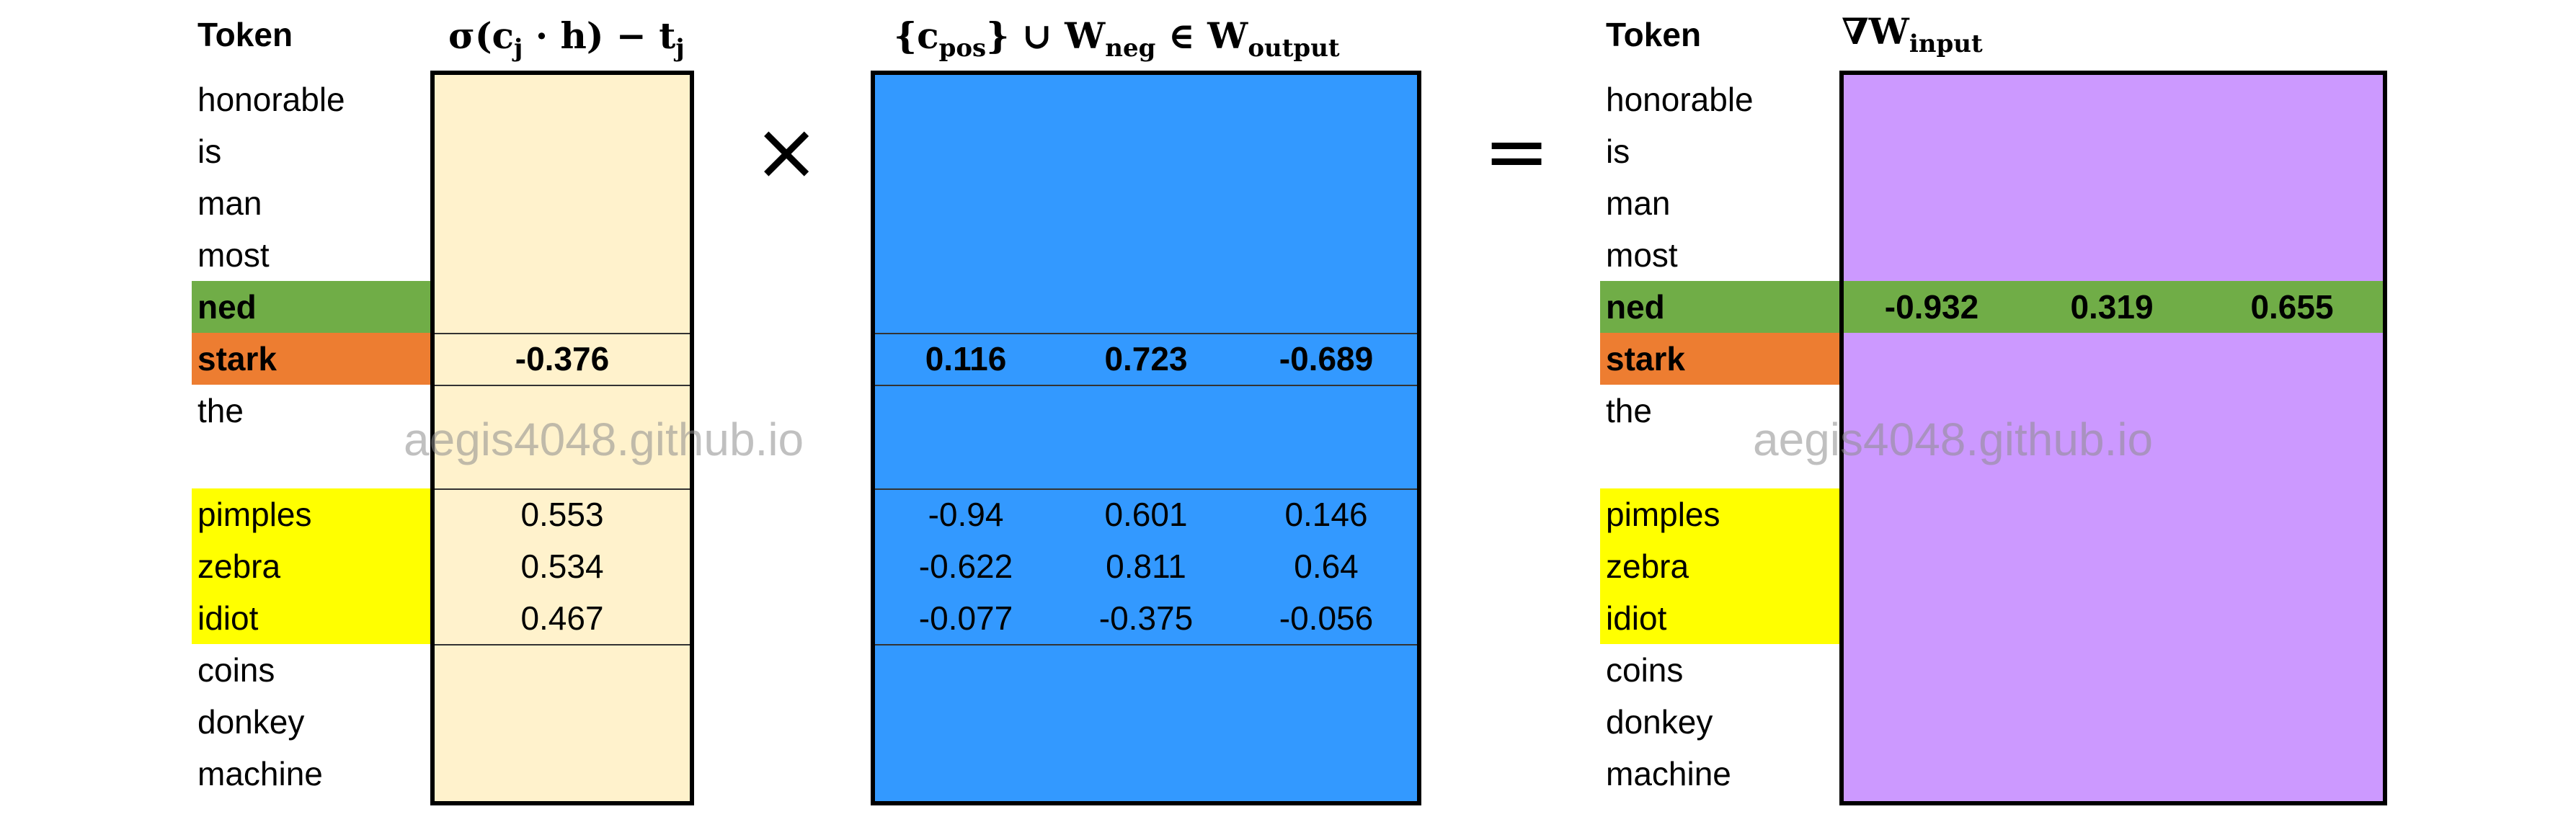 Image resolution: width=2576 pixels, height=822 pixels. Describe the element at coordinates (1146, 566) in the screenshot. I see `output-value: 0.811` at that location.